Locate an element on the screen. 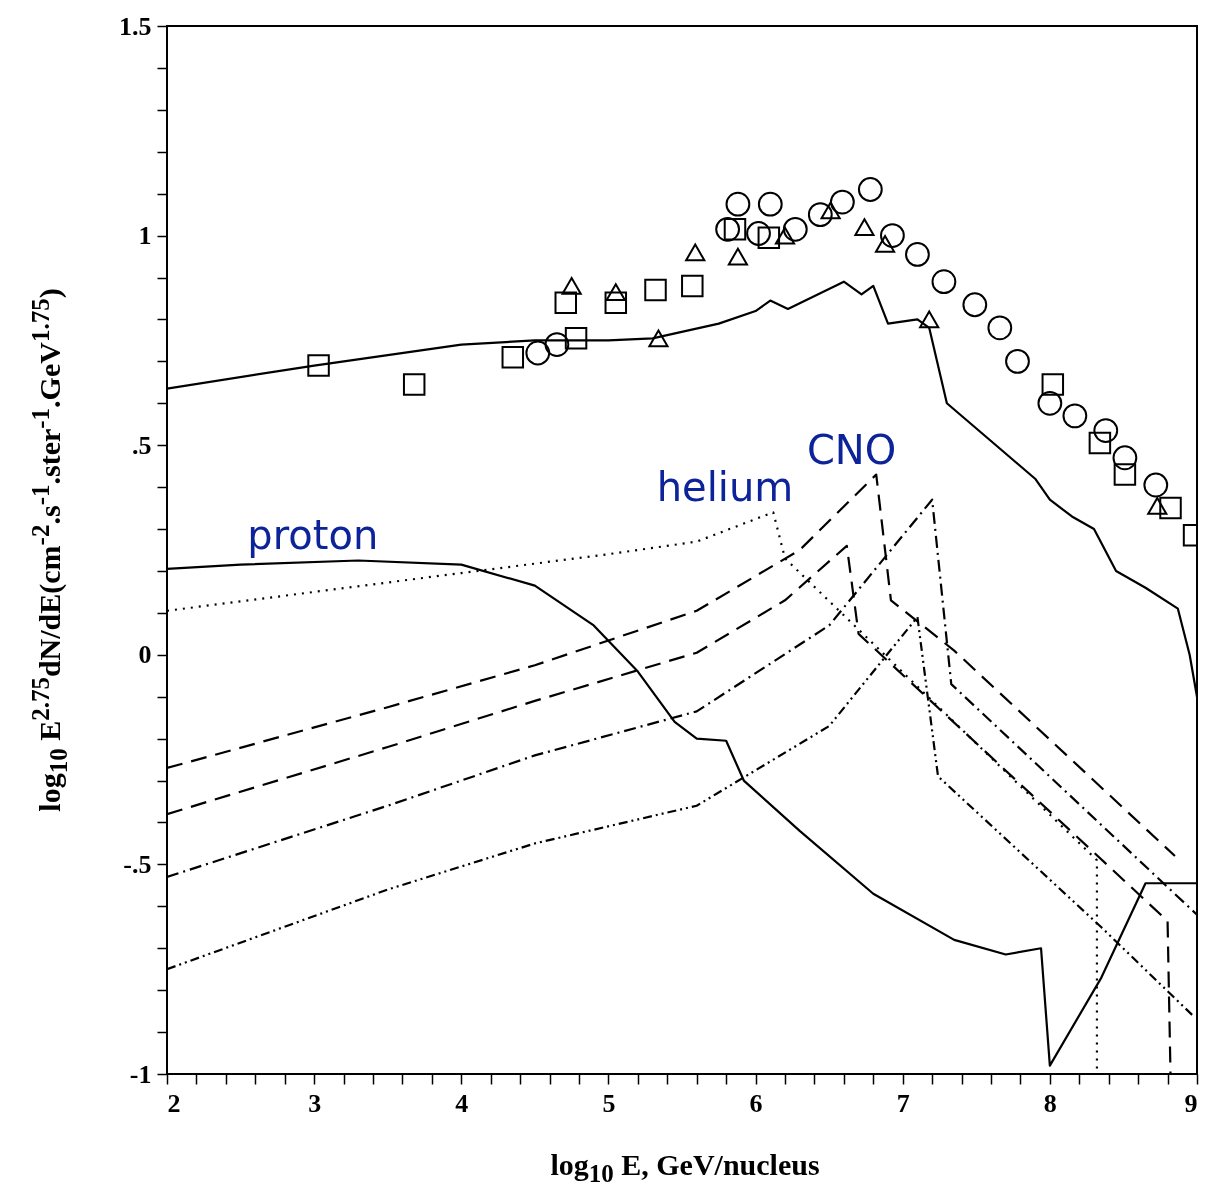 The image size is (1211, 1193). y-tick-label: 1 is located at coordinates (145, 236).